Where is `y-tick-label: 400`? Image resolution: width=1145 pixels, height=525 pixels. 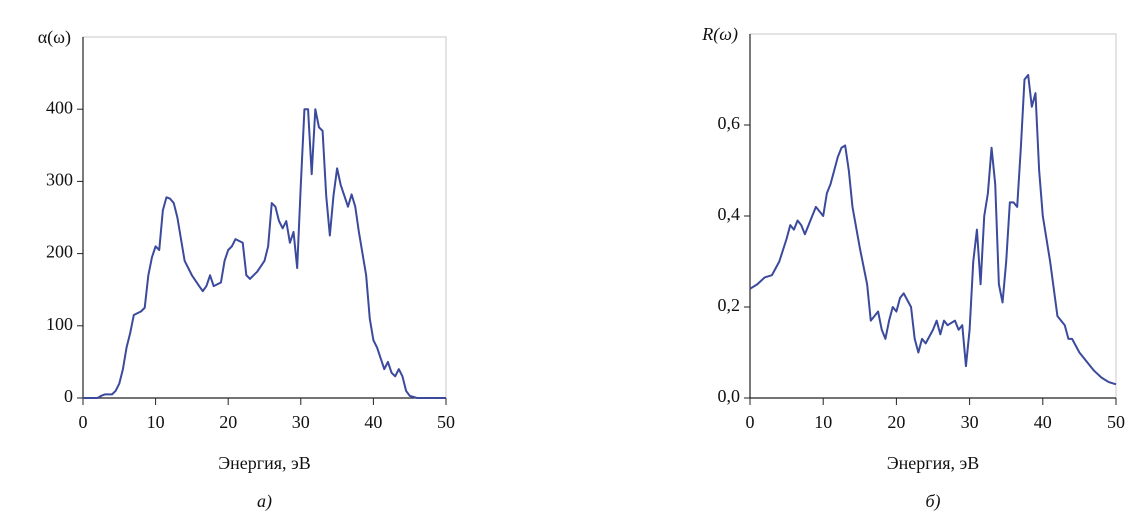
y-tick-label: 400 is located at coordinates (59, 107).